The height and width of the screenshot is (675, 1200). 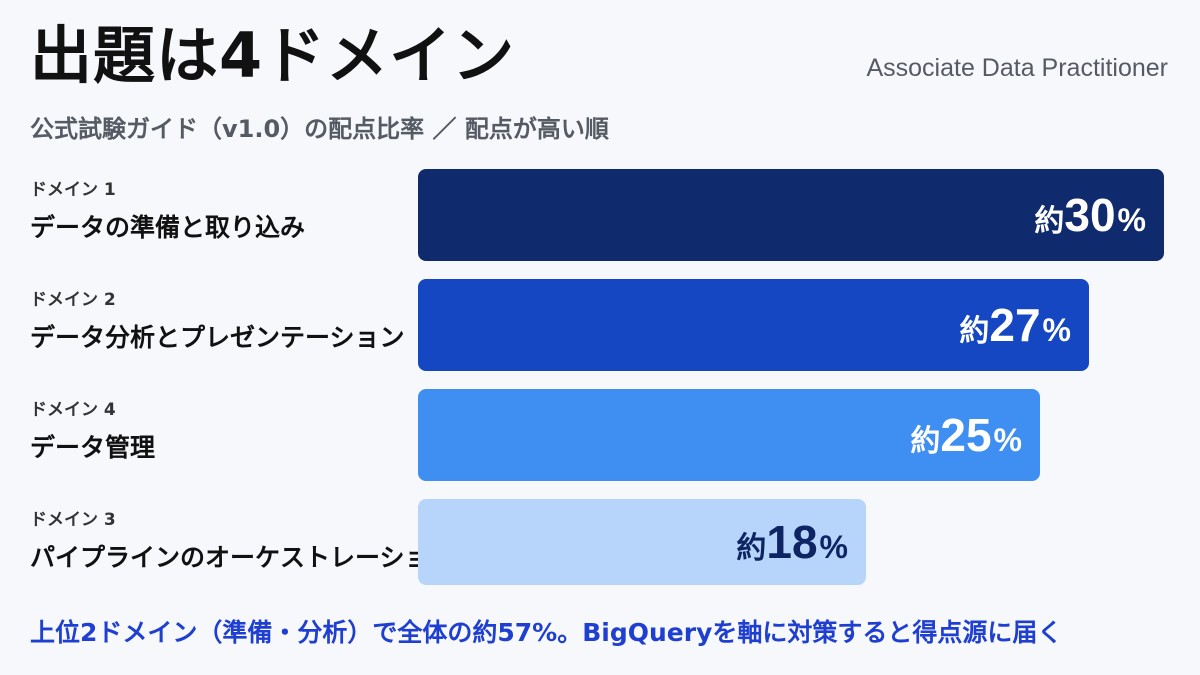 What do you see at coordinates (73, 520) in the screenshot?
I see `domain-tag: ドメイン 3` at bounding box center [73, 520].